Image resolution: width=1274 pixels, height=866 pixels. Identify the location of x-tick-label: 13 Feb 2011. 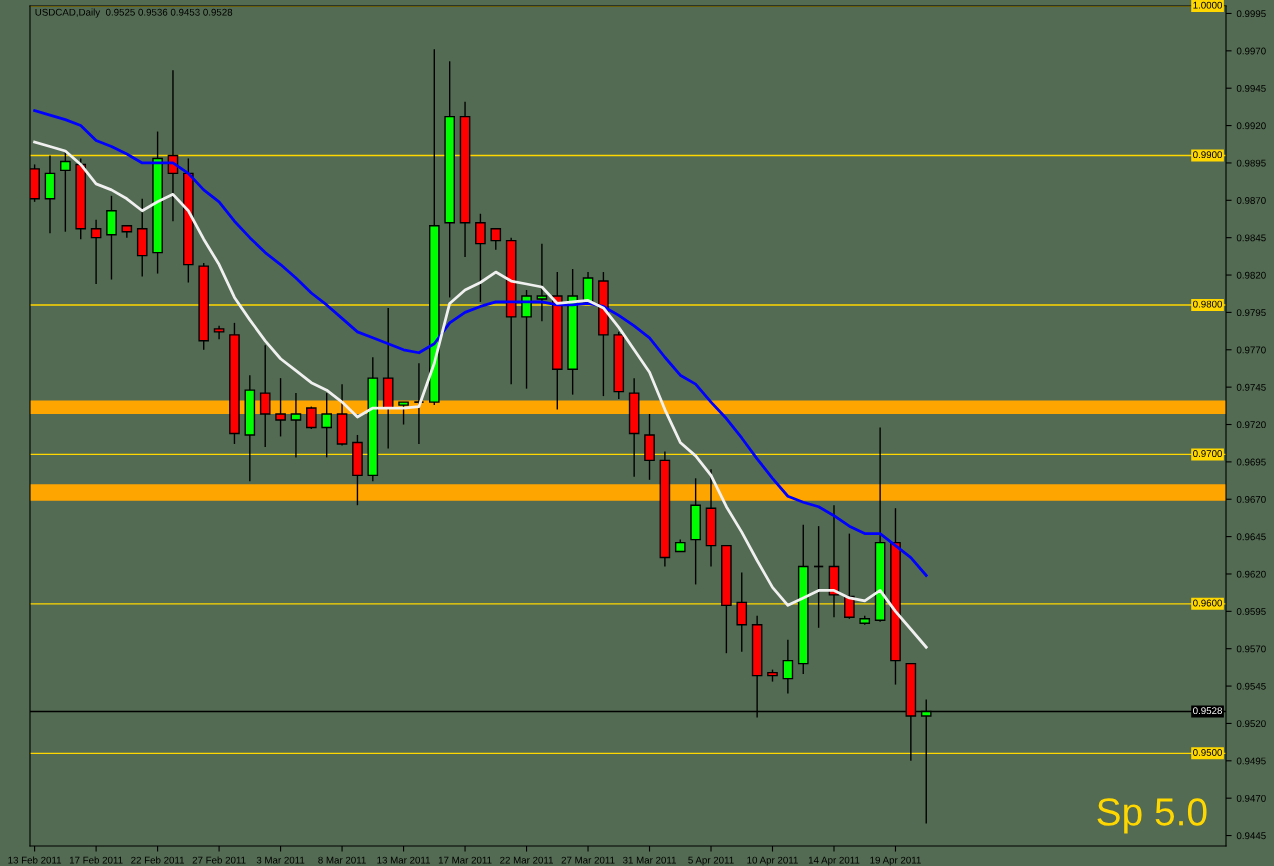
(35, 860).